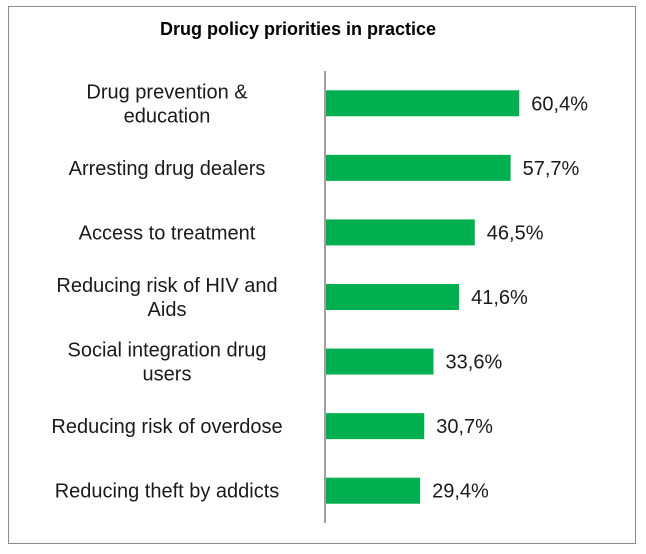 The image size is (646, 554). Describe the element at coordinates (167, 310) in the screenshot. I see `category-label-line: Aids` at that location.